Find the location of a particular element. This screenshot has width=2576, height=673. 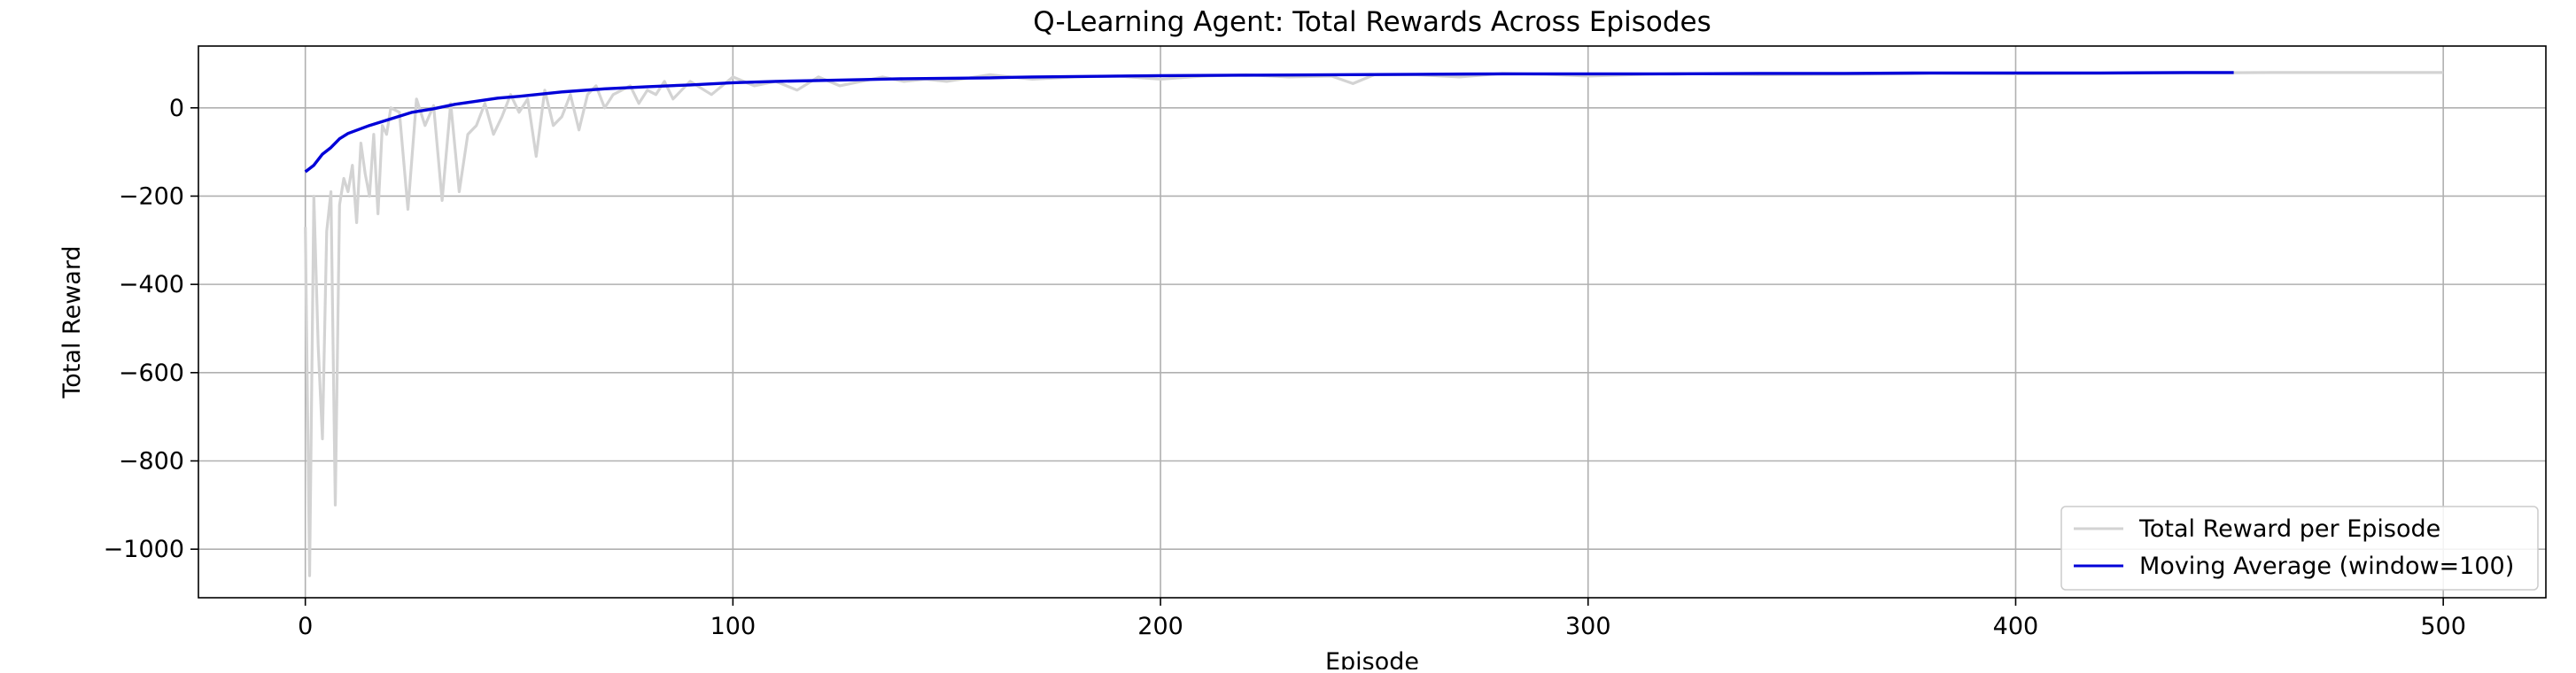

y-tick-label: −600 is located at coordinates (151, 373).